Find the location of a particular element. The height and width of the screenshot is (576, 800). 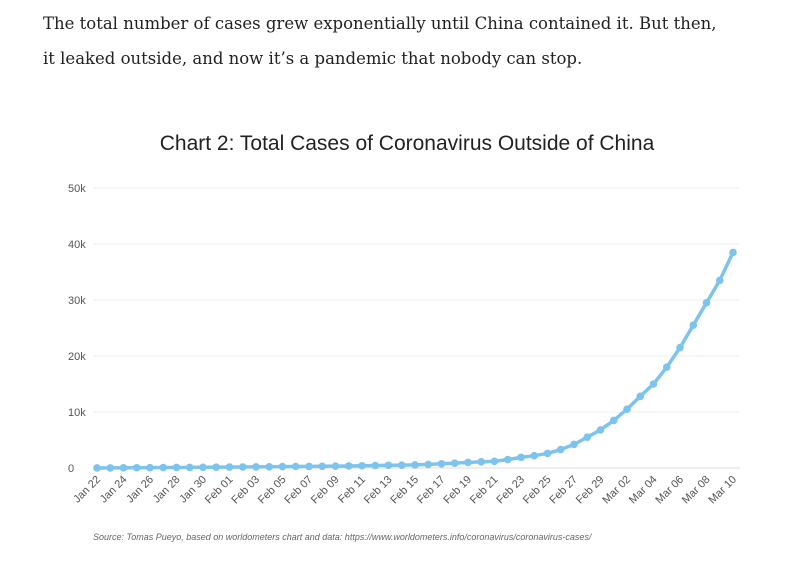

x-tick-label: Feb 11 is located at coordinates (352, 490).